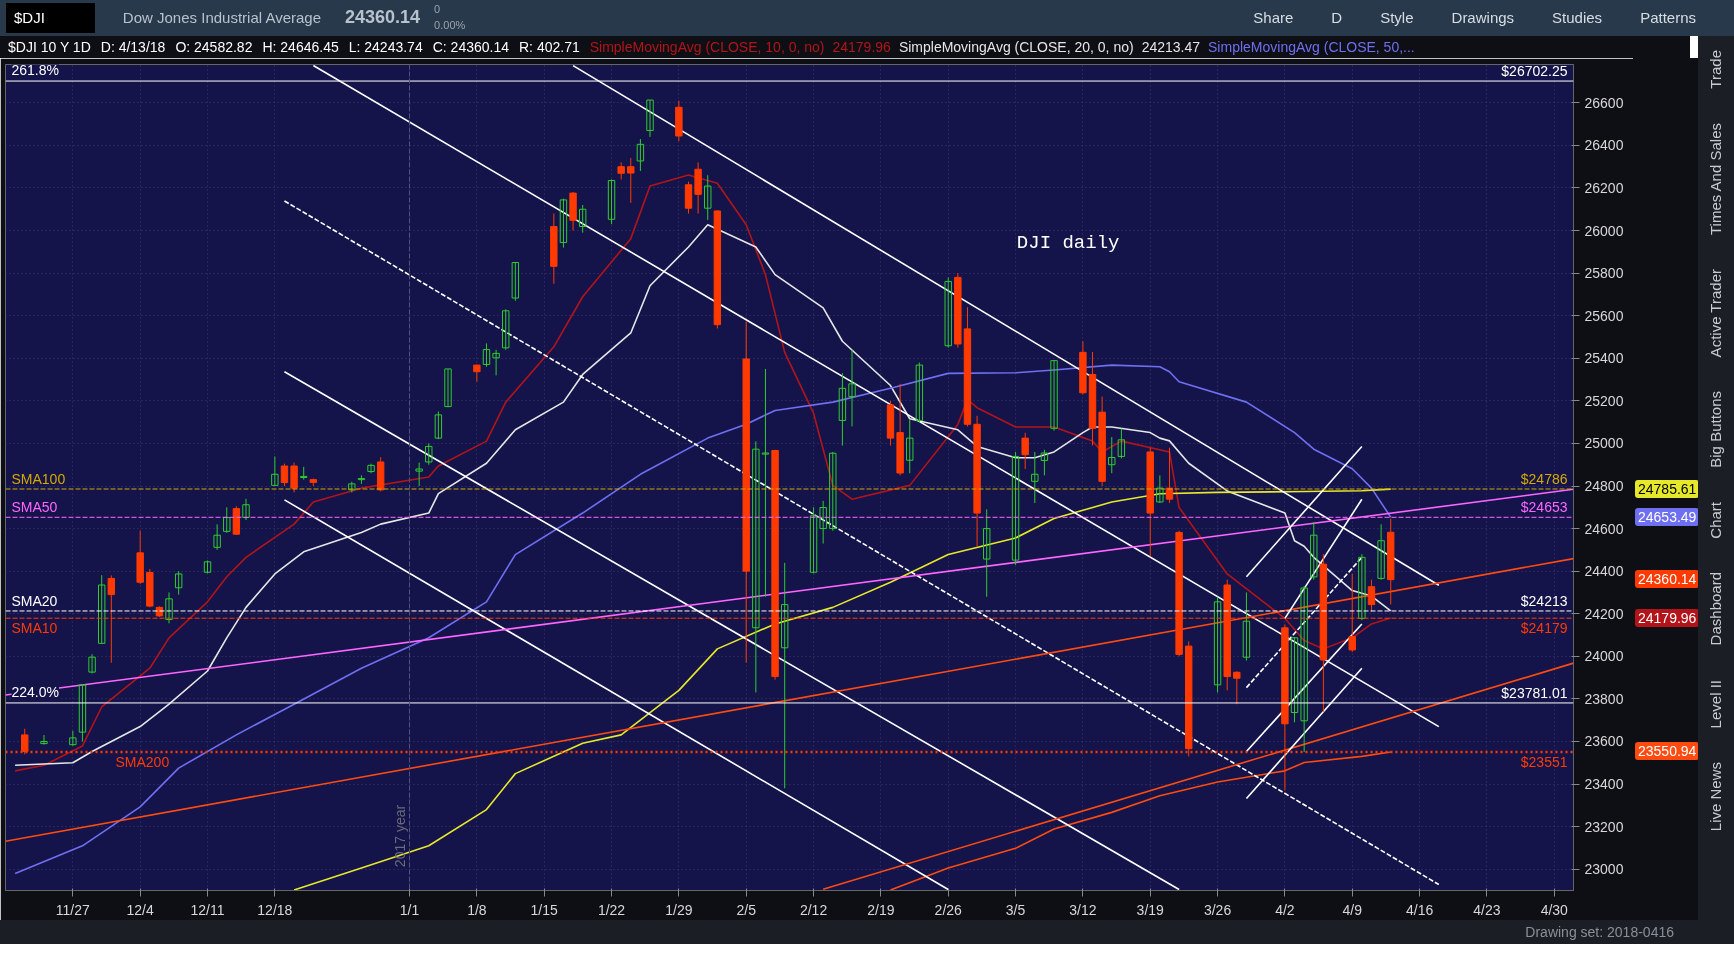 The height and width of the screenshot is (969, 1734). What do you see at coordinates (1716, 69) in the screenshot?
I see `text: Trade` at bounding box center [1716, 69].